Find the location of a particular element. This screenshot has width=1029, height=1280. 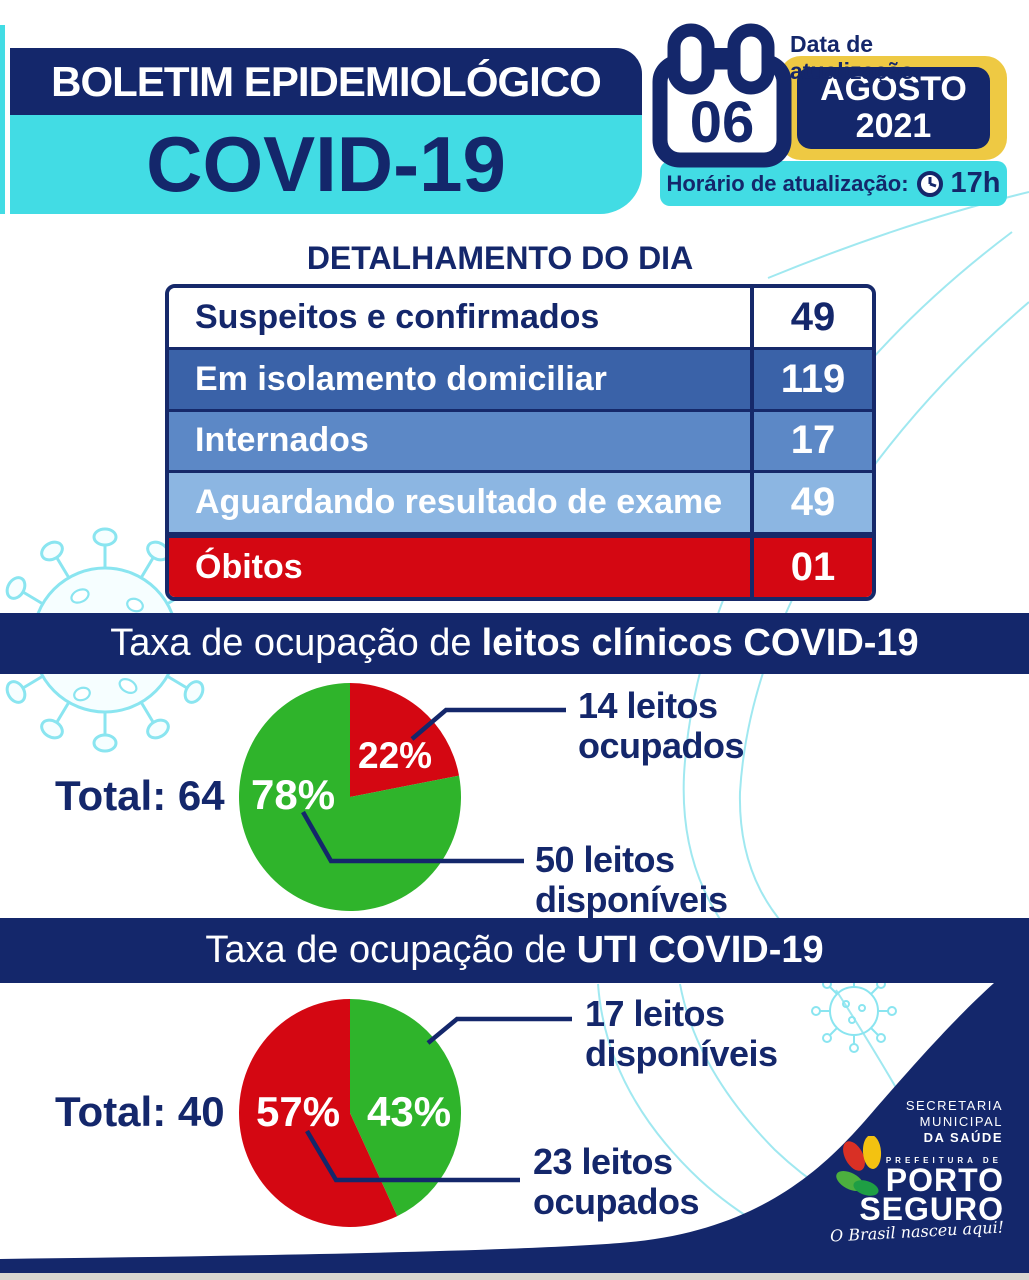

secretaria-line: DA SAÚDE is located at coordinates (963, 1137).